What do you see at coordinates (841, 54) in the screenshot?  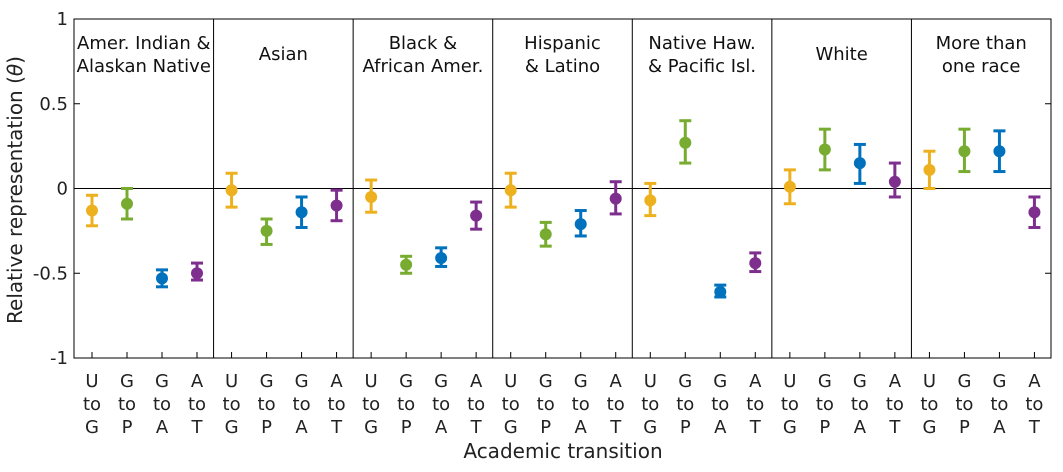 I see `group-label: White` at bounding box center [841, 54].